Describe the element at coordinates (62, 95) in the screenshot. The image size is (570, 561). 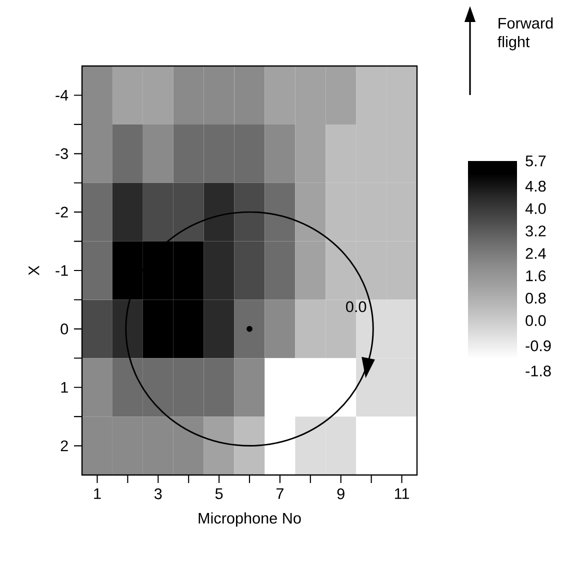
I see `y-tick-label: -4` at that location.